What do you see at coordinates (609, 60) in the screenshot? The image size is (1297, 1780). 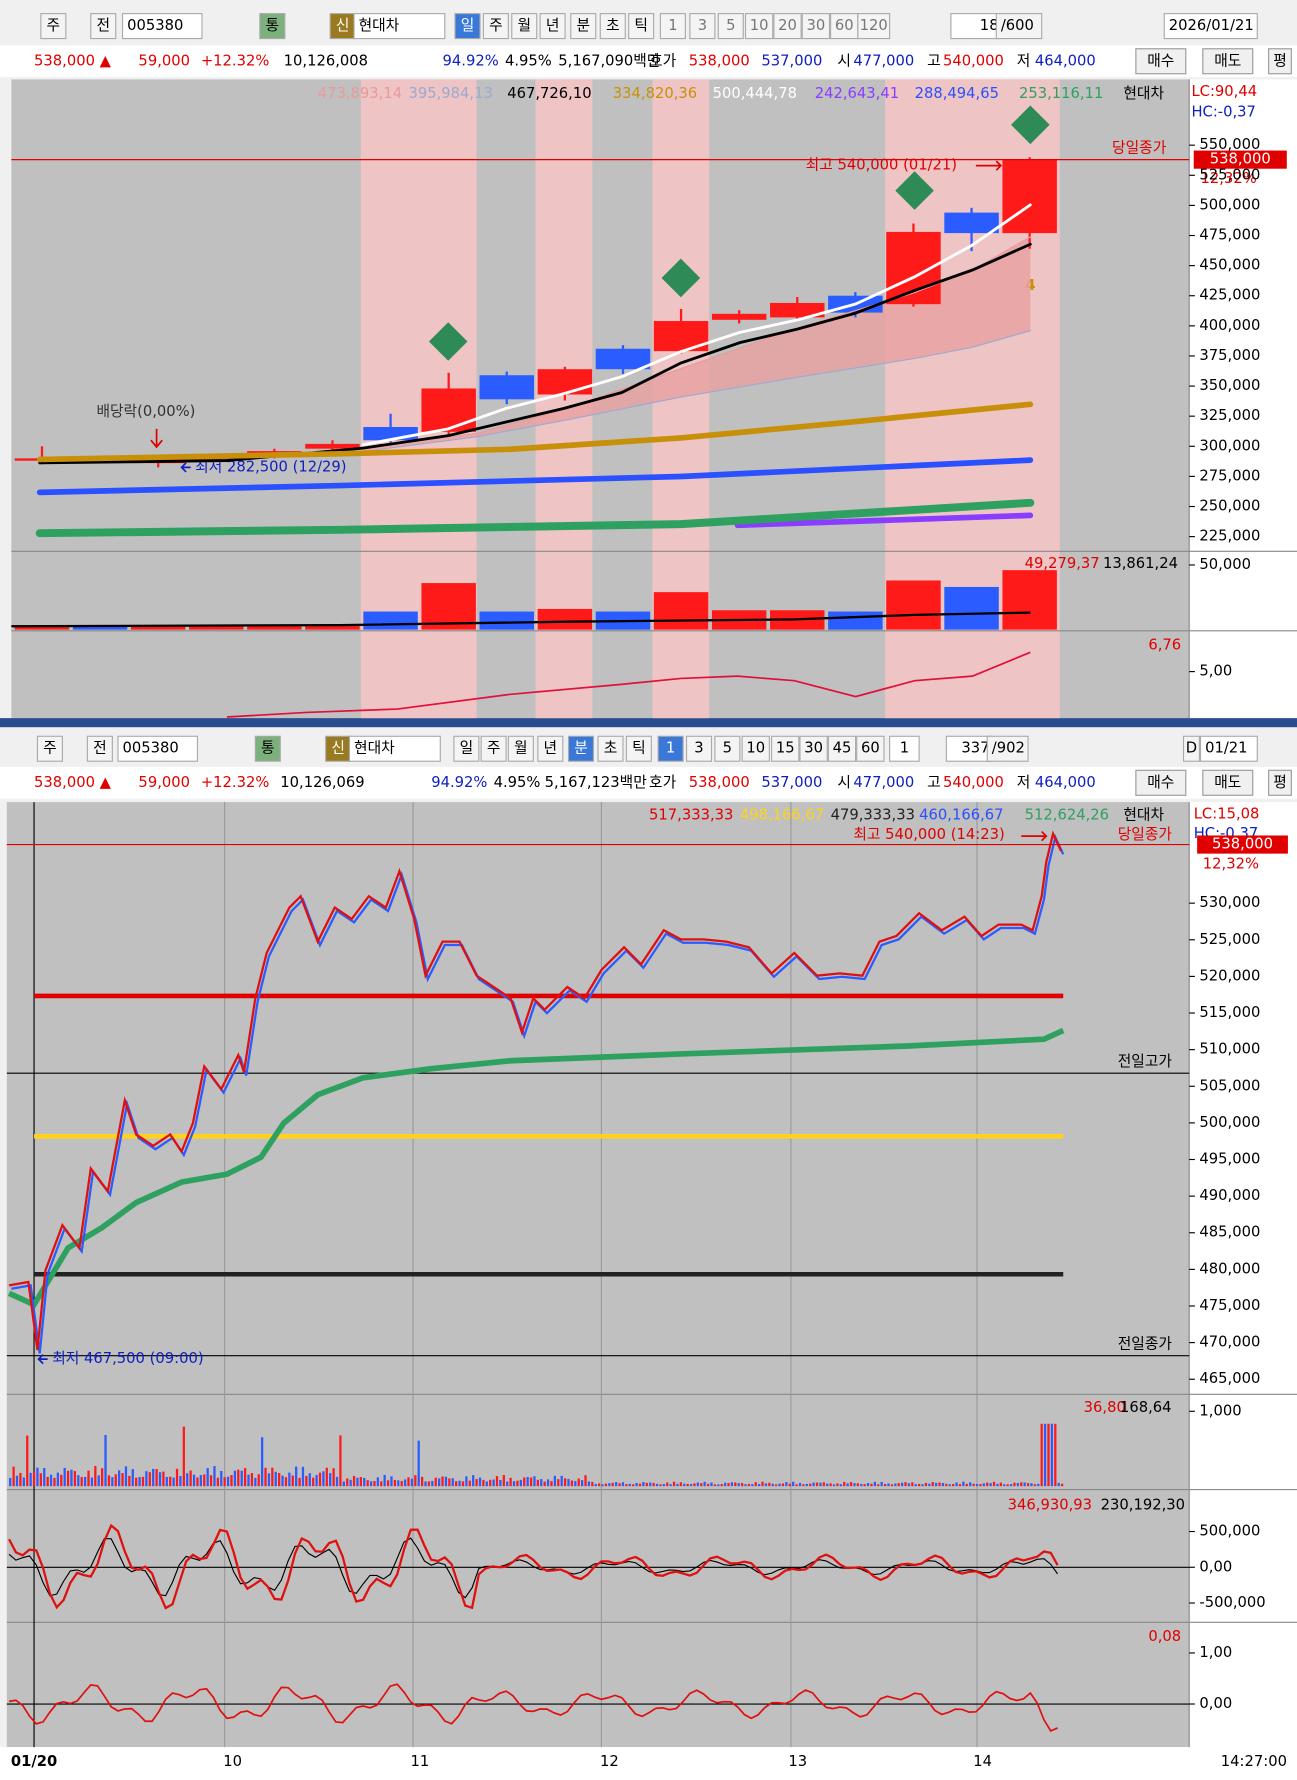 I see `quote-item: 5,167,090백만` at bounding box center [609, 60].